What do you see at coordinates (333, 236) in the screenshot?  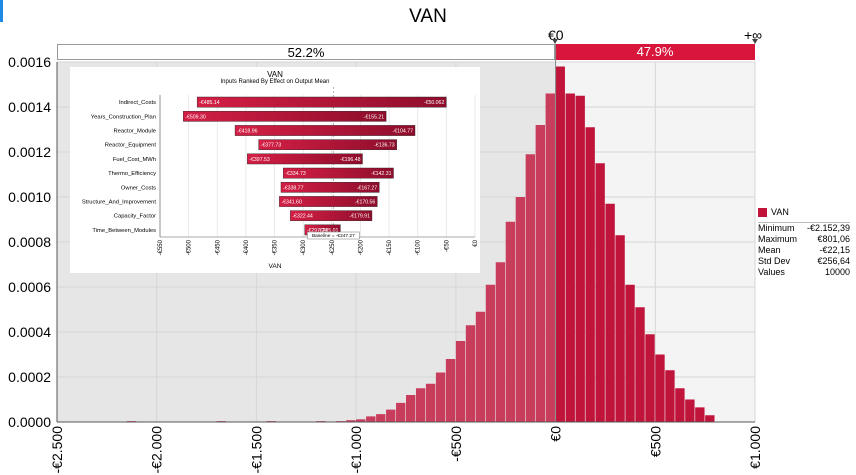 I see `tornado-baseline-label: Baseline = -€247.27` at bounding box center [333, 236].